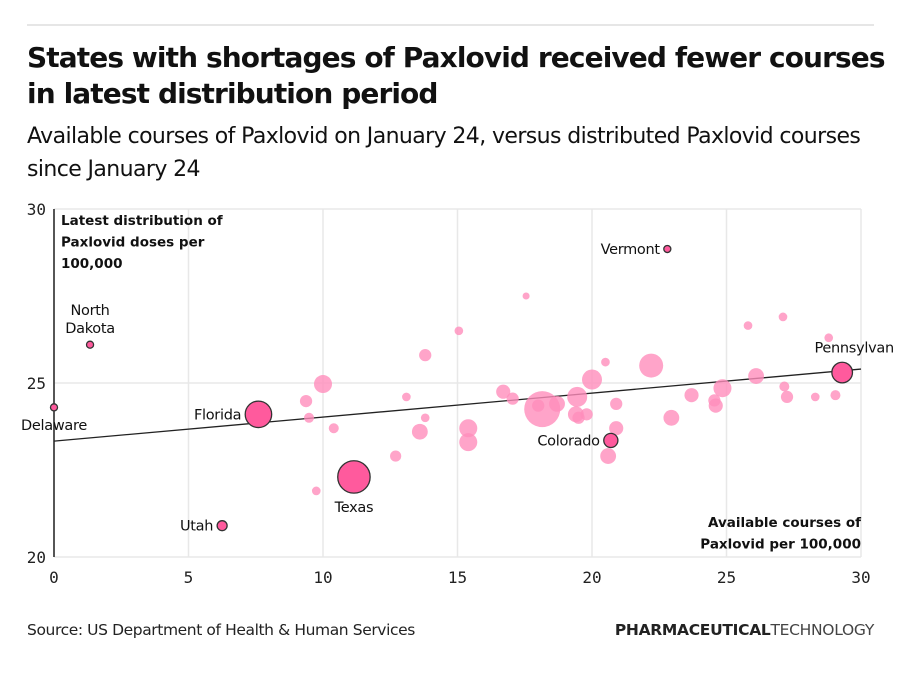 This screenshot has width=900, height=675. I want to click on x-axis-label-line: Paxlovid per 100,000, so click(780, 545).